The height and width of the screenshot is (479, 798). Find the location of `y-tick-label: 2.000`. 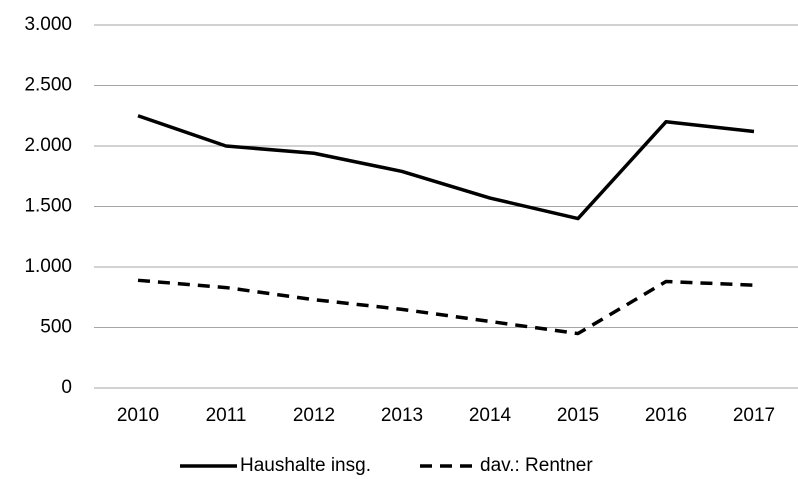

y-tick-label: 2.000 is located at coordinates (48, 145).